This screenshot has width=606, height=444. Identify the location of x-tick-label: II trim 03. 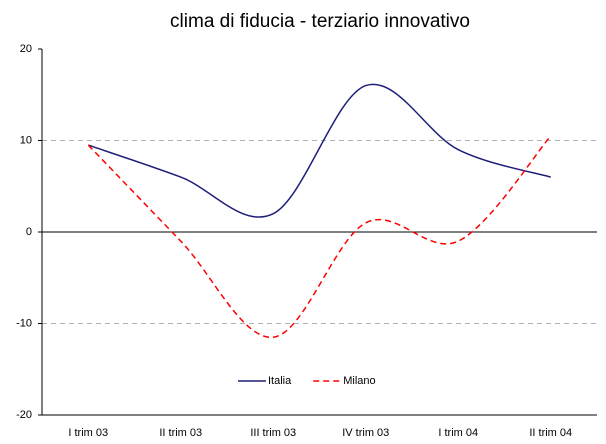
(180, 433).